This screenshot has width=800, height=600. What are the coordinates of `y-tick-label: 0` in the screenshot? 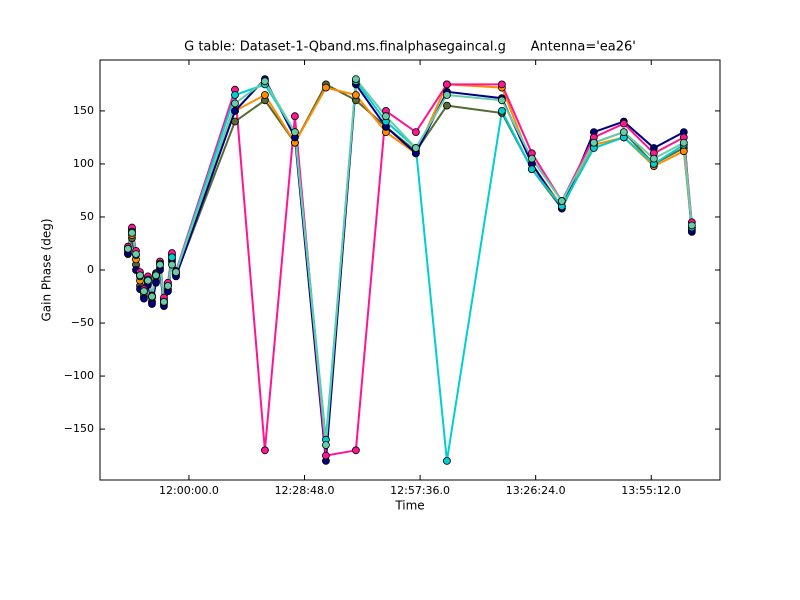 It's located at (90, 269).